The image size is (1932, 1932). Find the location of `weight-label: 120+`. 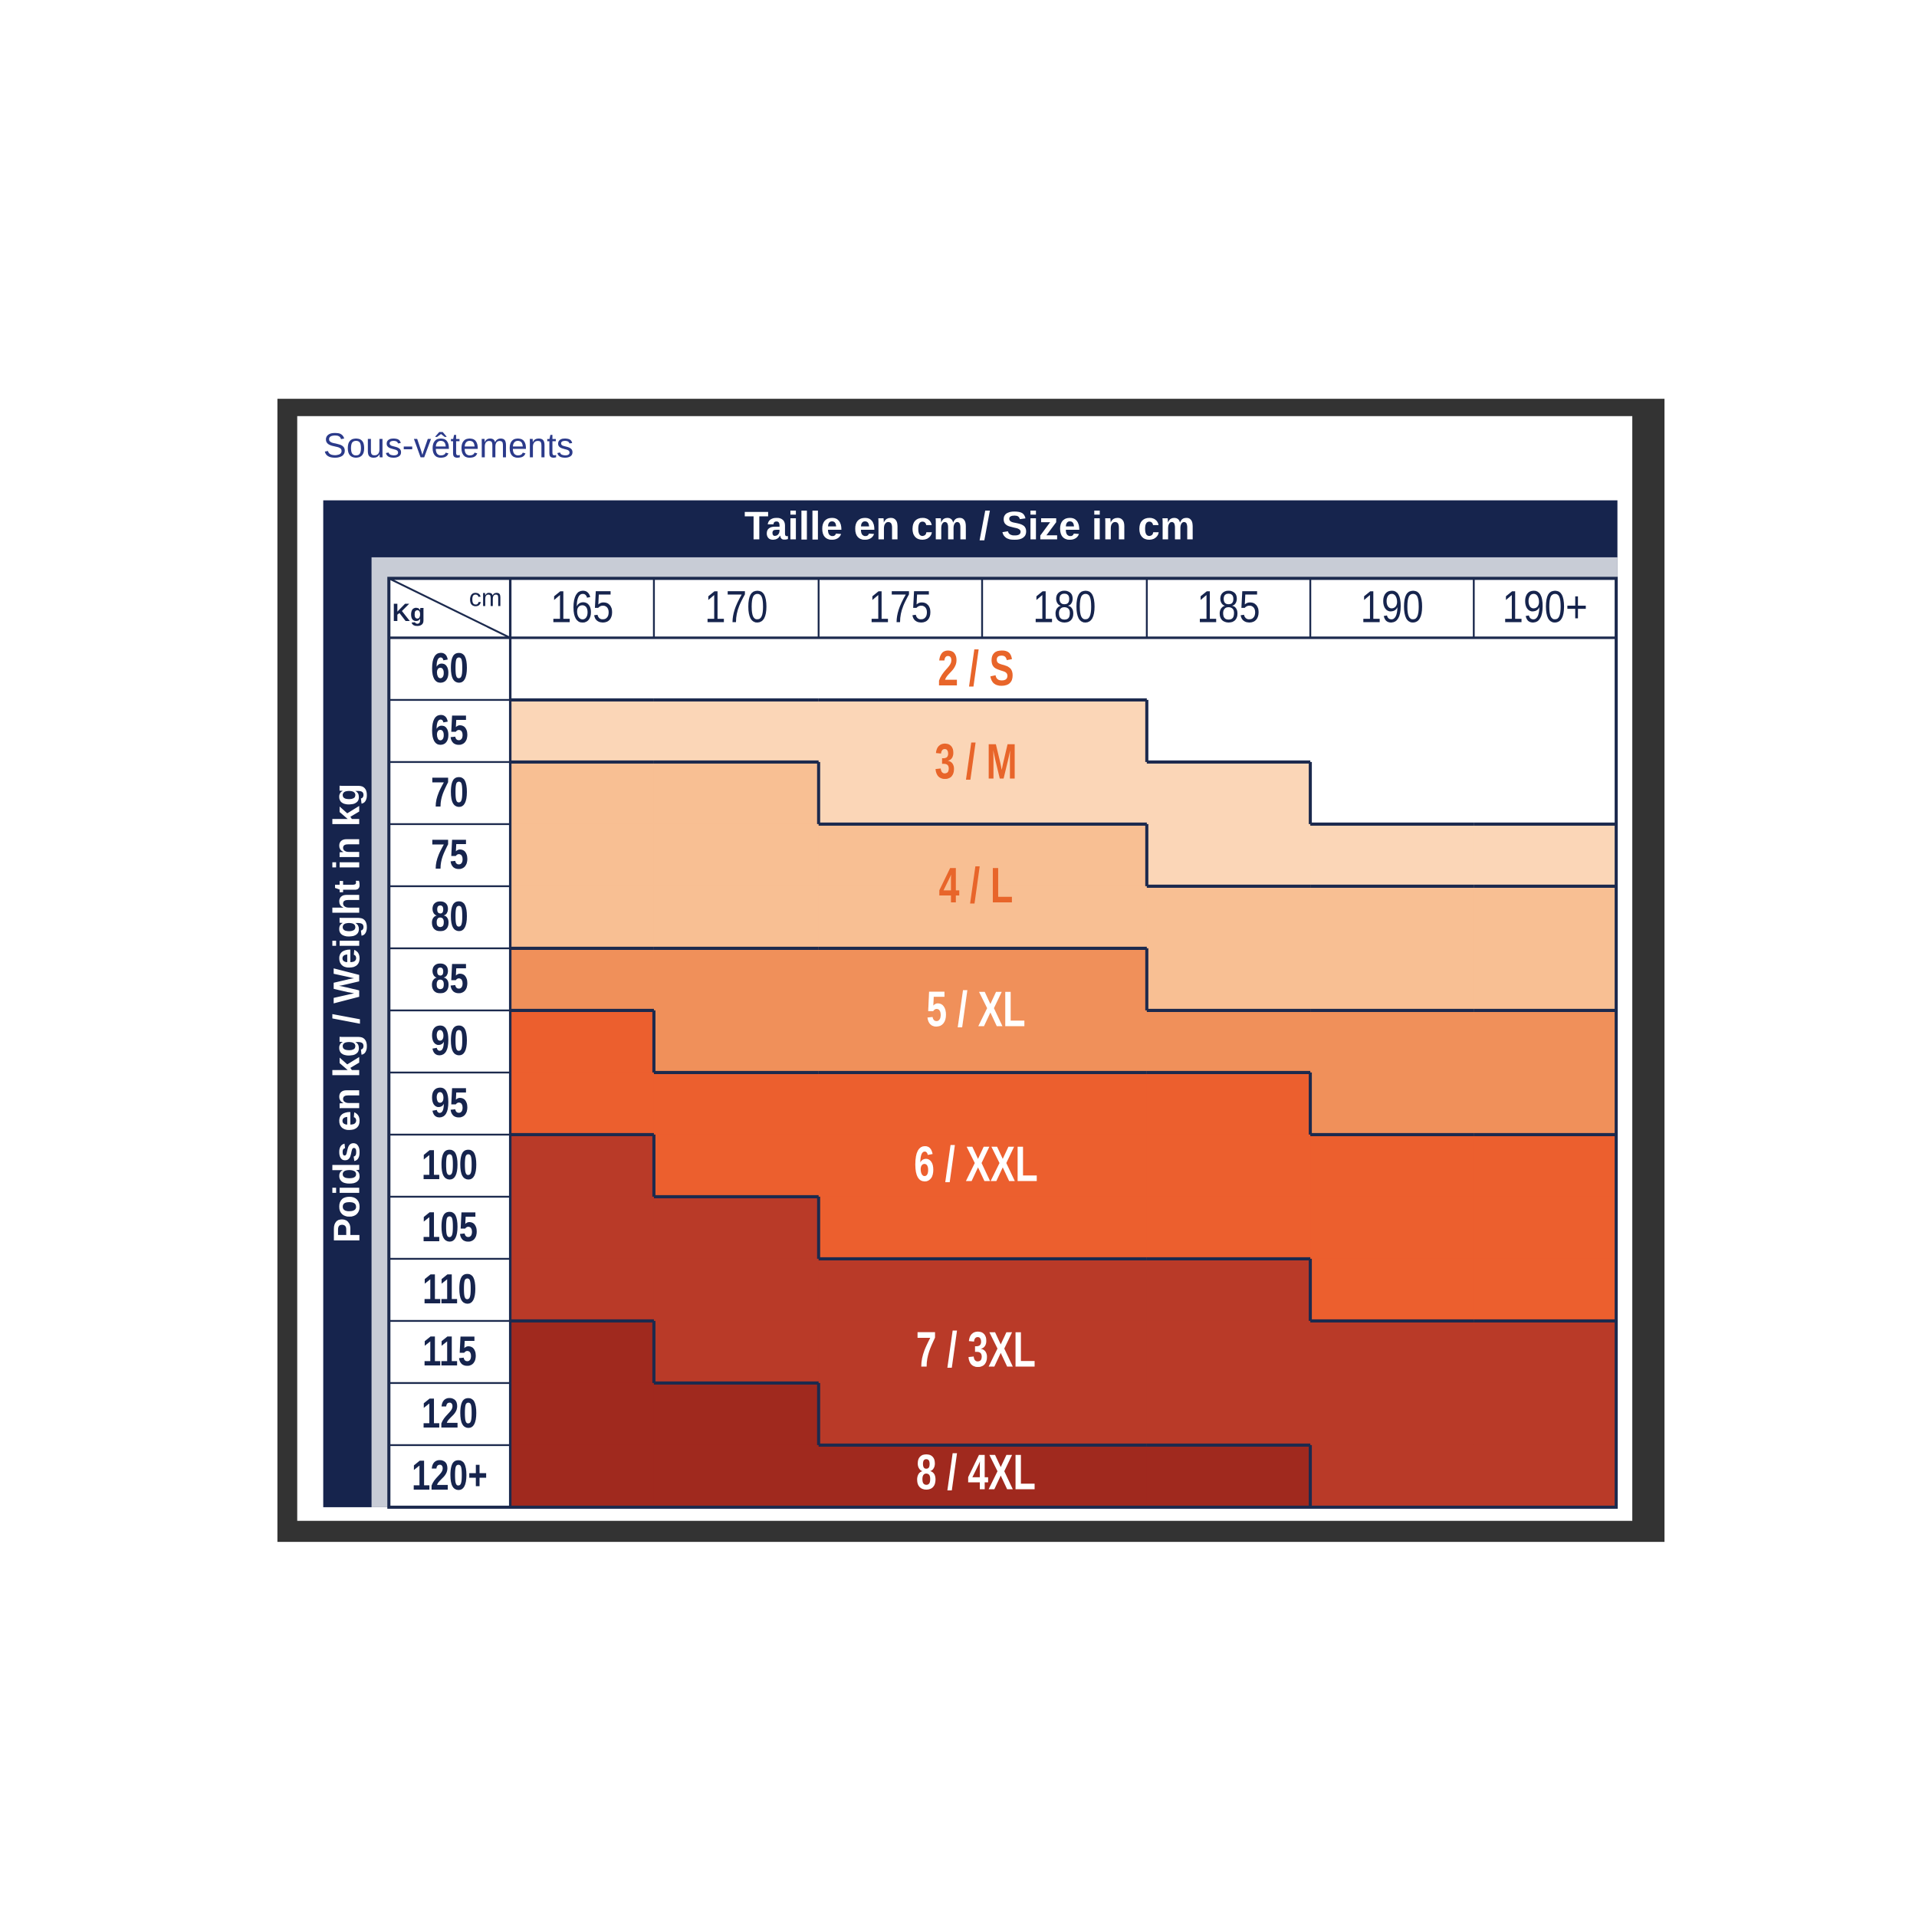

weight-label: 120+ is located at coordinates (450, 1475).